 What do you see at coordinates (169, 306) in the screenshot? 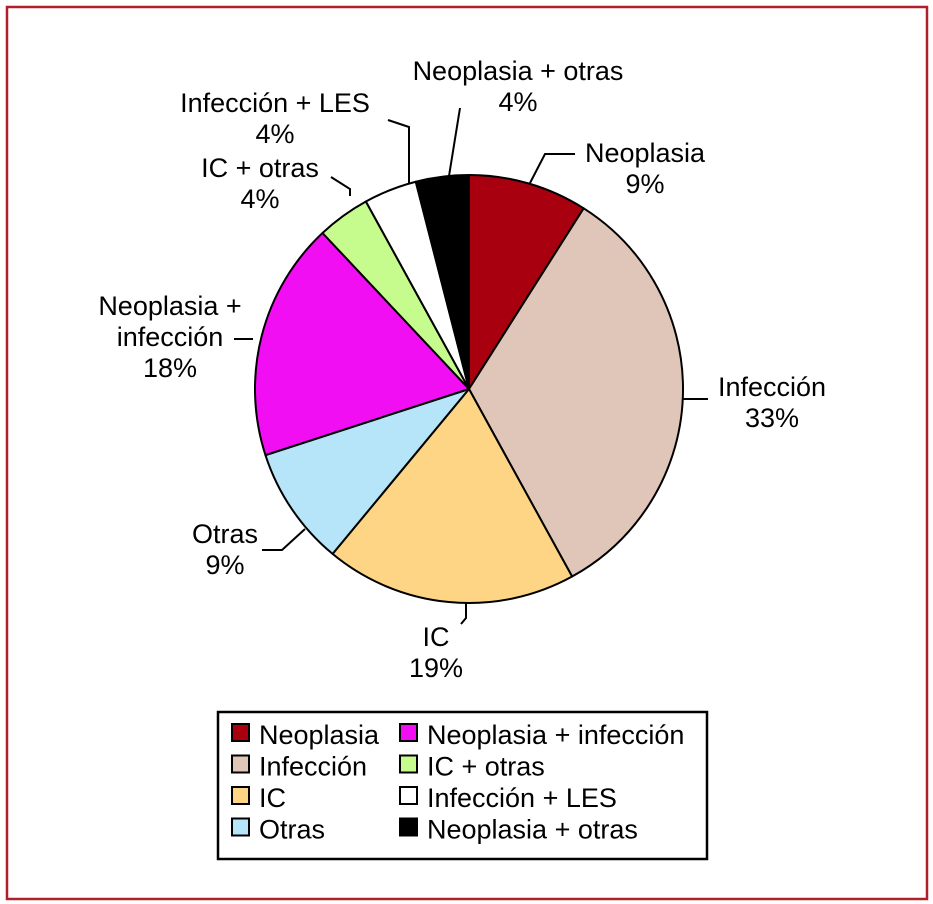
I see `callout-line-neoplasia-infeccion-1: Neoplasia +` at bounding box center [169, 306].